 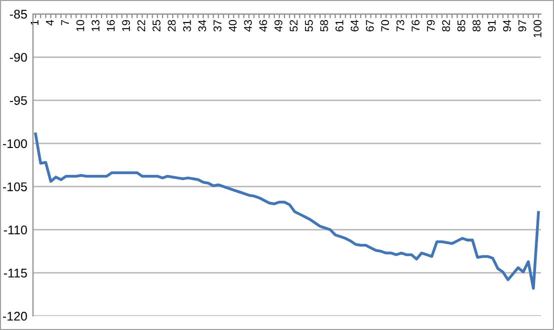 I want to click on x-tick-label: 25, so click(x=156, y=26).